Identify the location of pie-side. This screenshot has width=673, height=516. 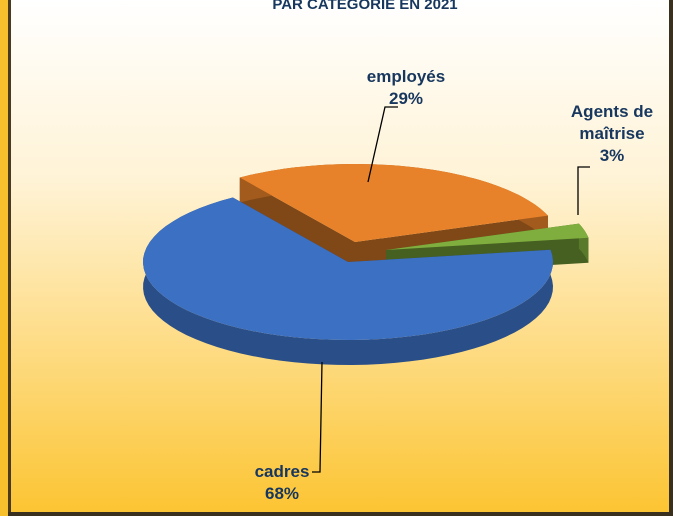
(297, 222).